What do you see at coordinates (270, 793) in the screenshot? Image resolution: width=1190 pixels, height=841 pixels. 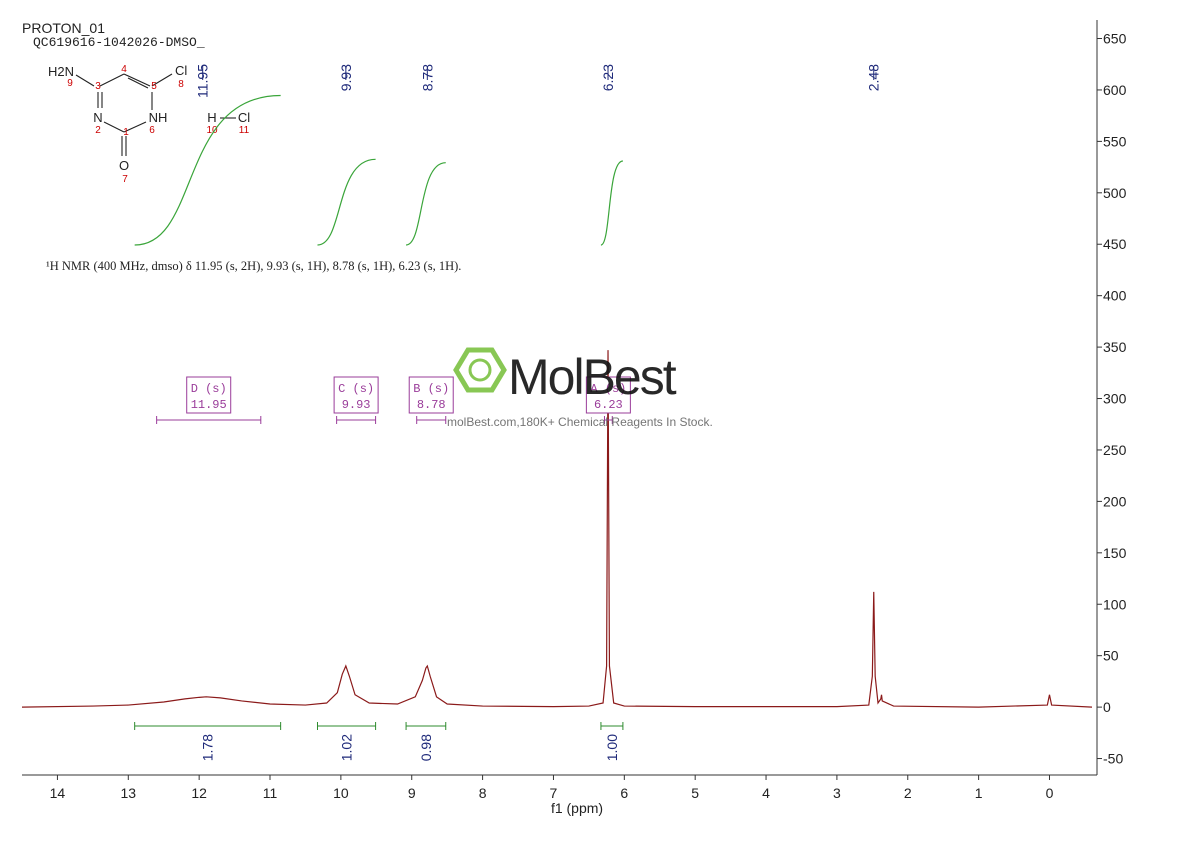 I see `x-tick-label: 11` at bounding box center [270, 793].